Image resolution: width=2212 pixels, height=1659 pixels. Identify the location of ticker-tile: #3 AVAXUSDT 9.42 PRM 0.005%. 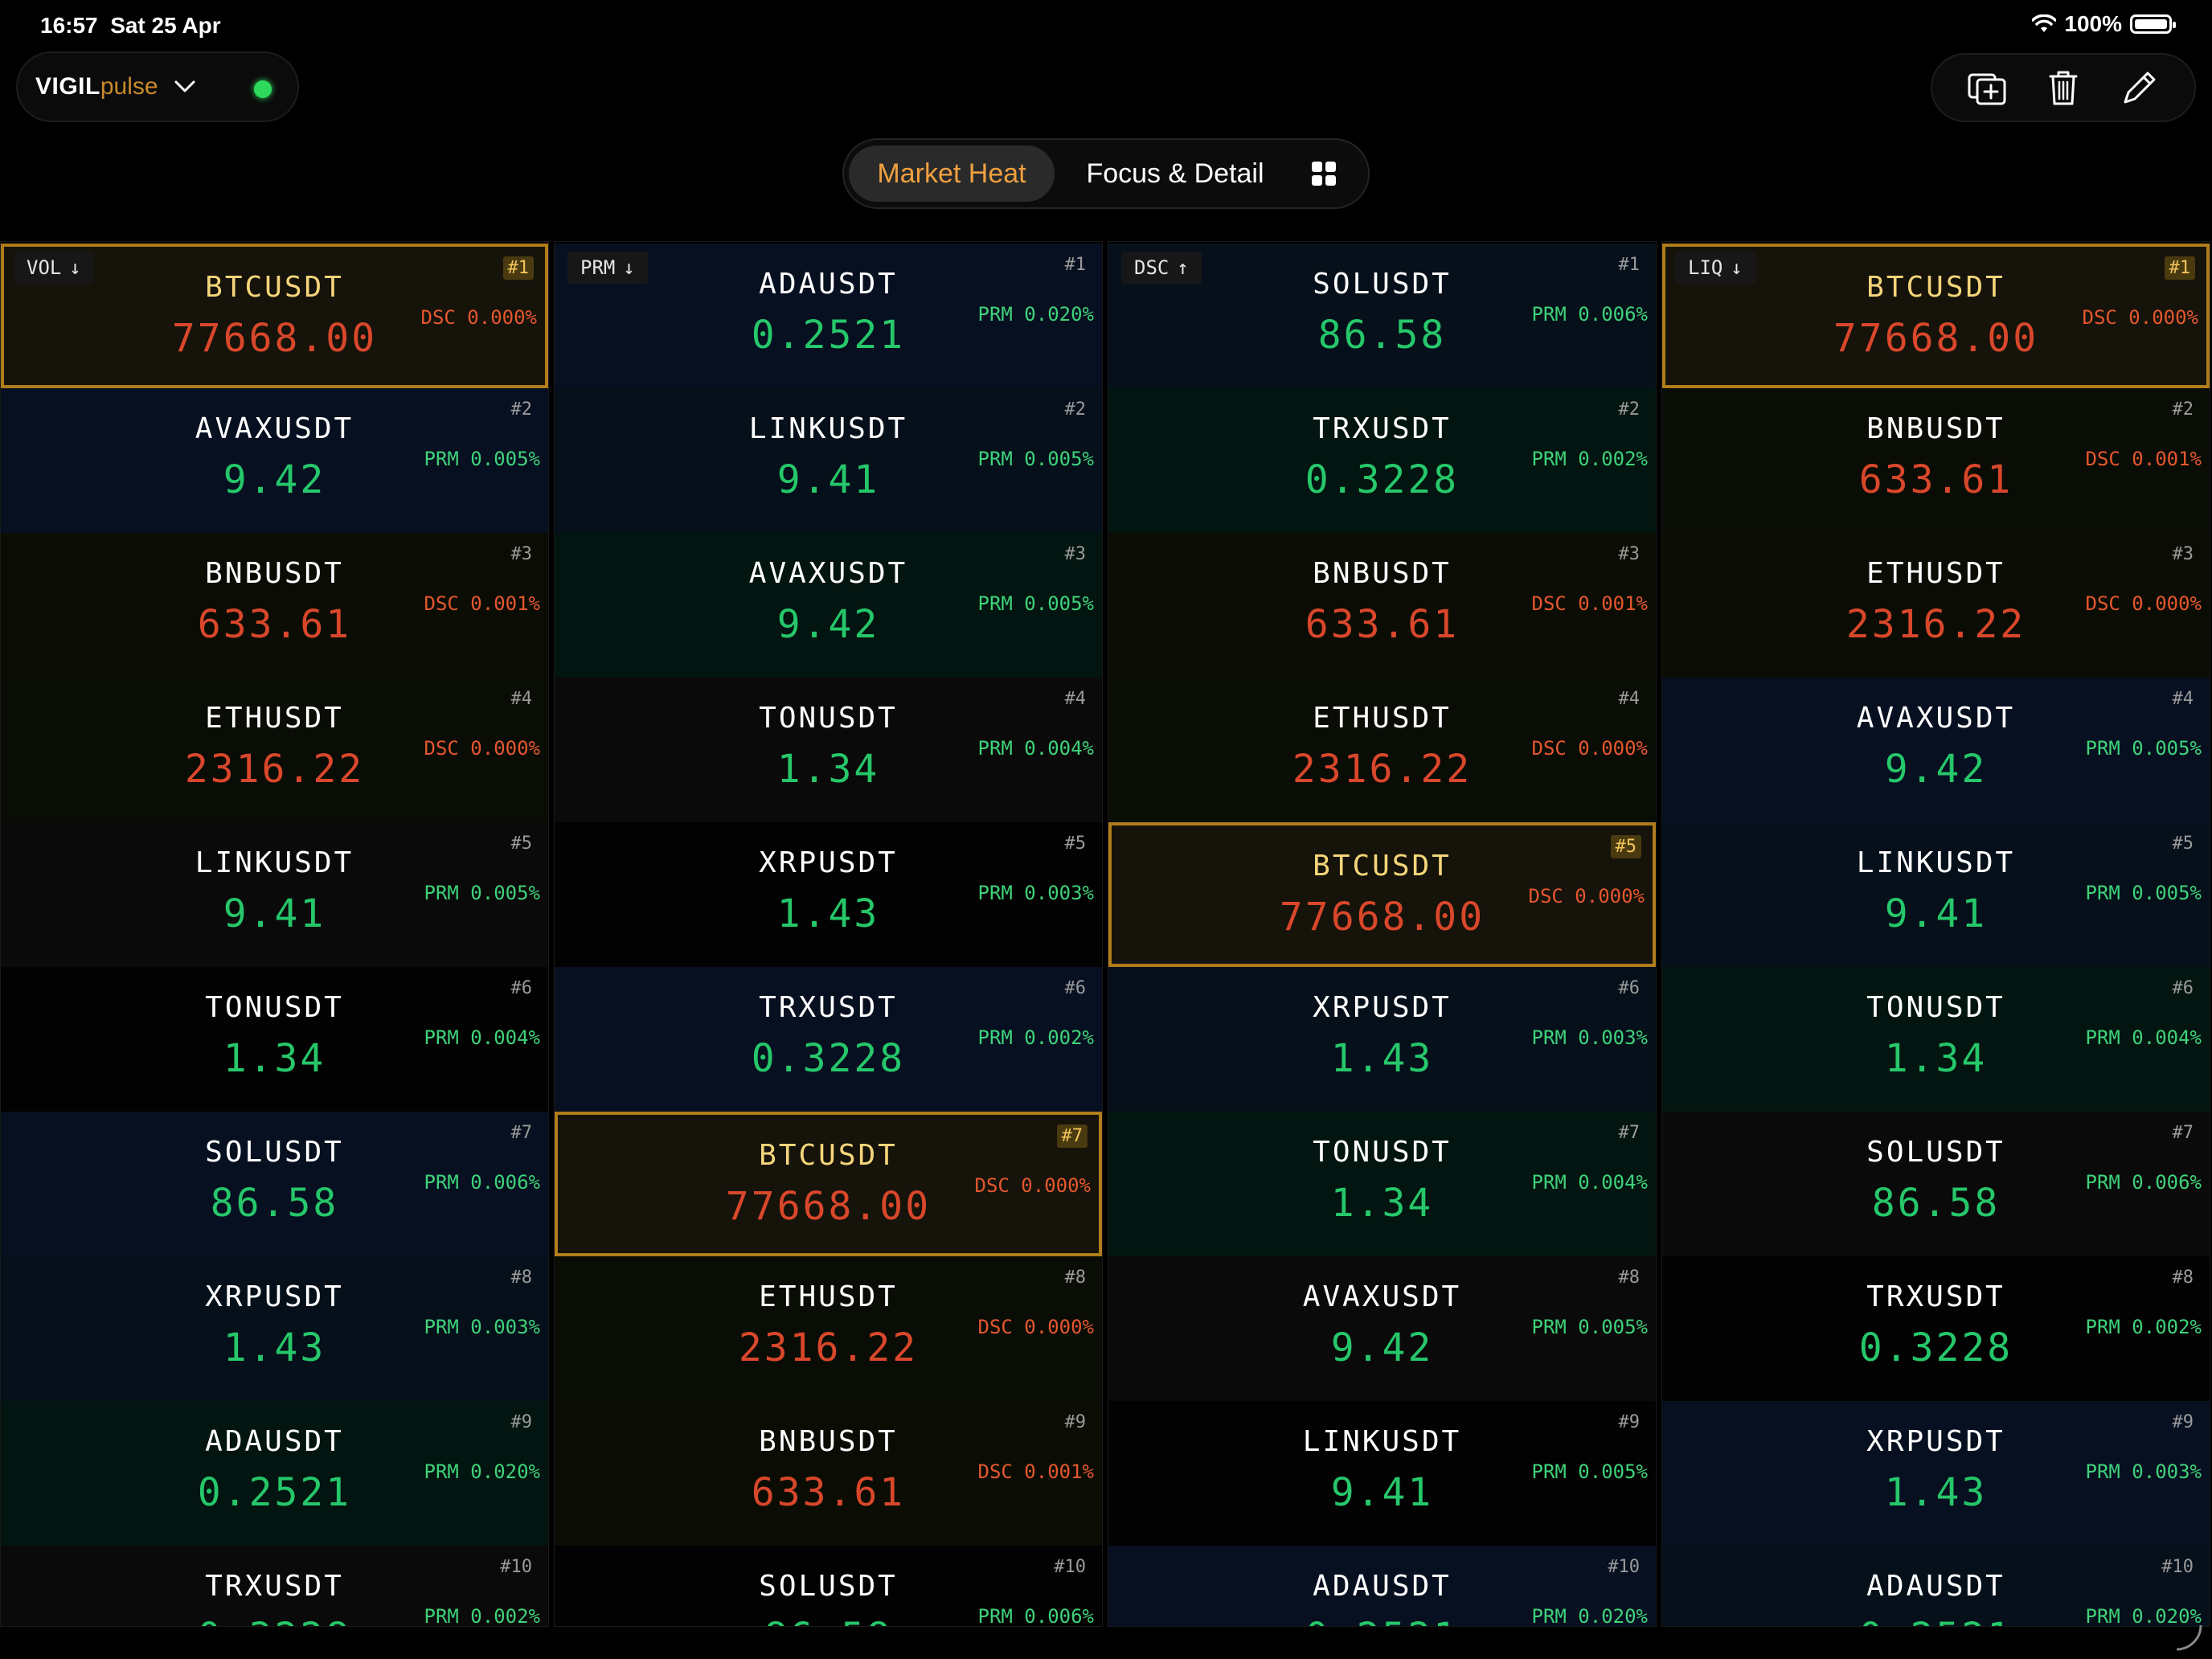
(828, 605).